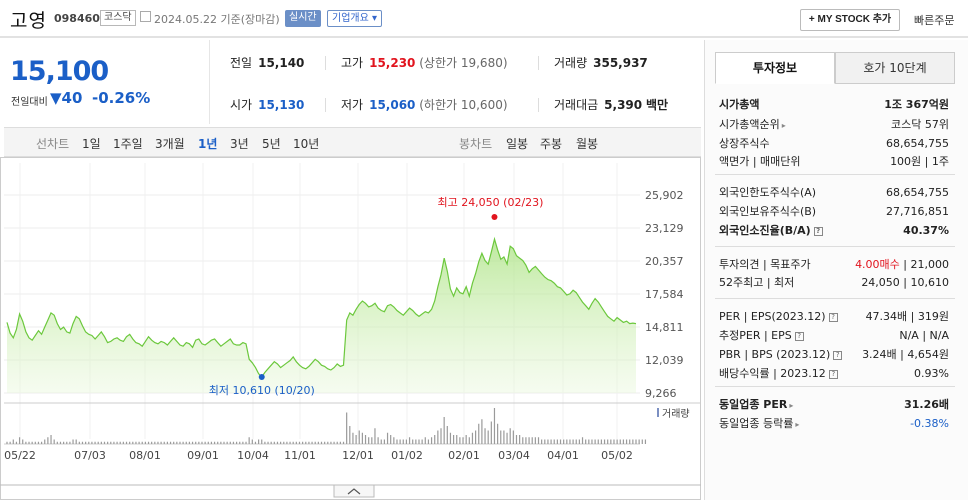 This screenshot has width=968, height=503. What do you see at coordinates (778, 374) in the screenshot?
I see `info-row-label: 배당수익률 | 2023.12?` at bounding box center [778, 374].